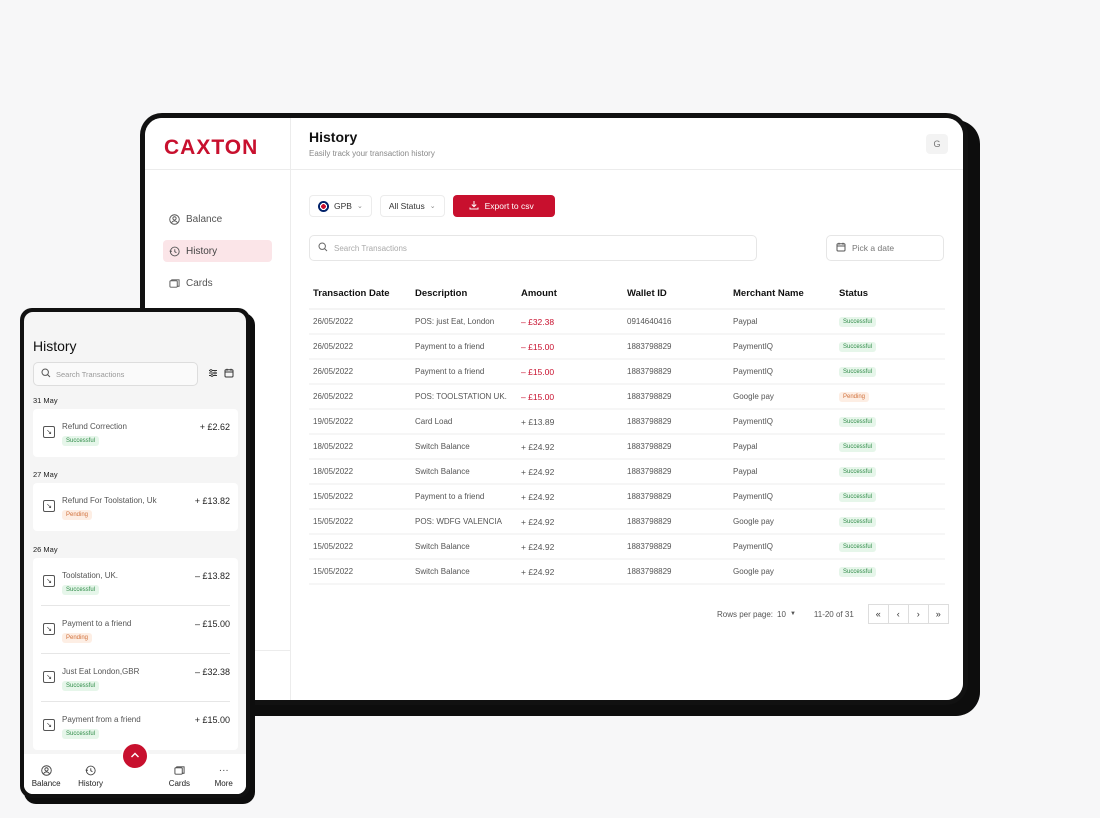 The width and height of the screenshot is (1100, 818). What do you see at coordinates (94, 426) in the screenshot?
I see `transaction-name: Refund Correction` at bounding box center [94, 426].